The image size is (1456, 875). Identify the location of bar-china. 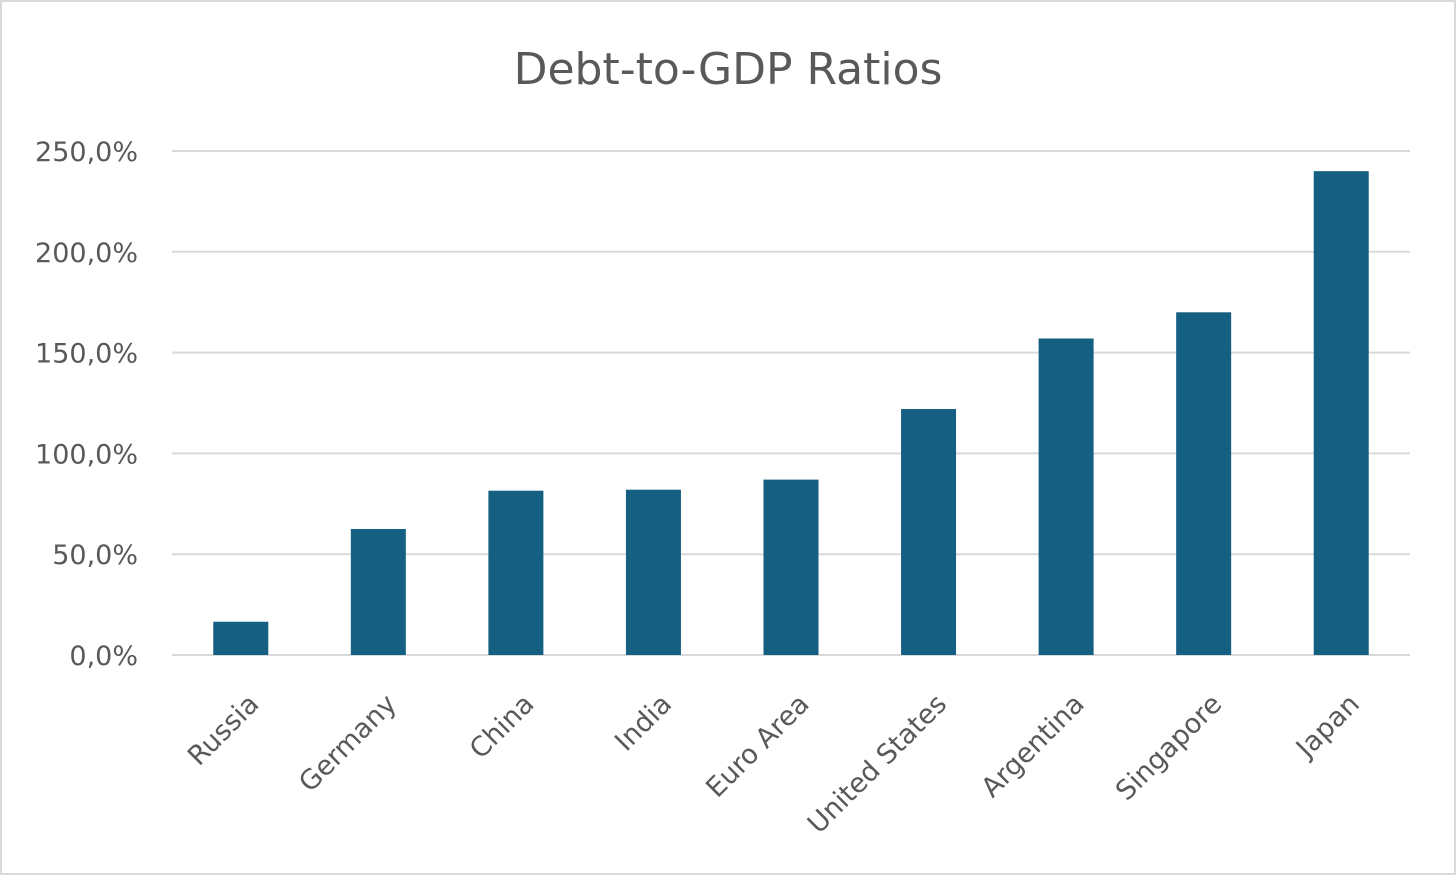
(516, 572).